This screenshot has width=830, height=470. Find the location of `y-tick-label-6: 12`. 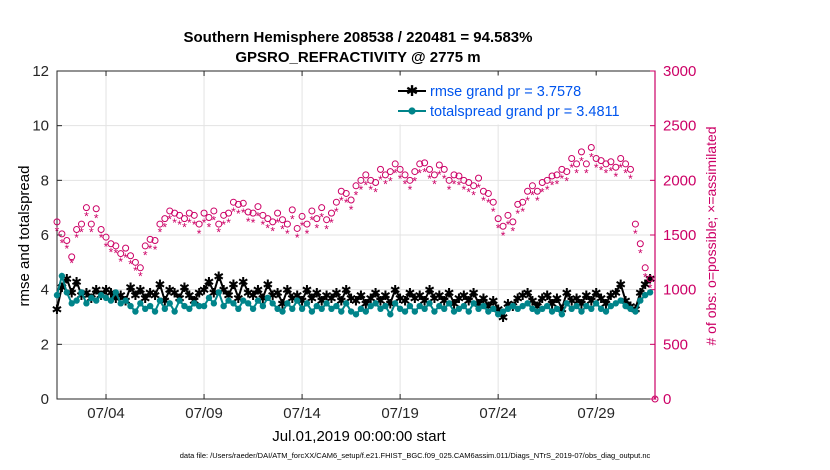

y-tick-label-6: 12 is located at coordinates (40, 71).